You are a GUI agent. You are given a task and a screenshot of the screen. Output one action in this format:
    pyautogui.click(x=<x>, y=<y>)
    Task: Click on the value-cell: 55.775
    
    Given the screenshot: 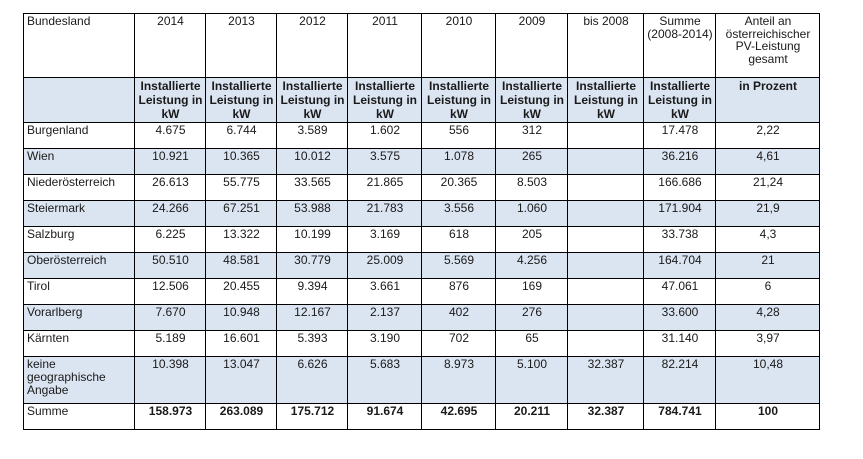 What is the action you would take?
    pyautogui.click(x=241, y=187)
    